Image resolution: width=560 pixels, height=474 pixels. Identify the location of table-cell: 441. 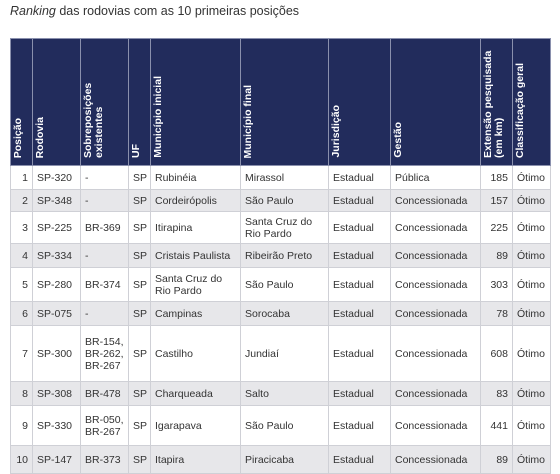
(496, 425).